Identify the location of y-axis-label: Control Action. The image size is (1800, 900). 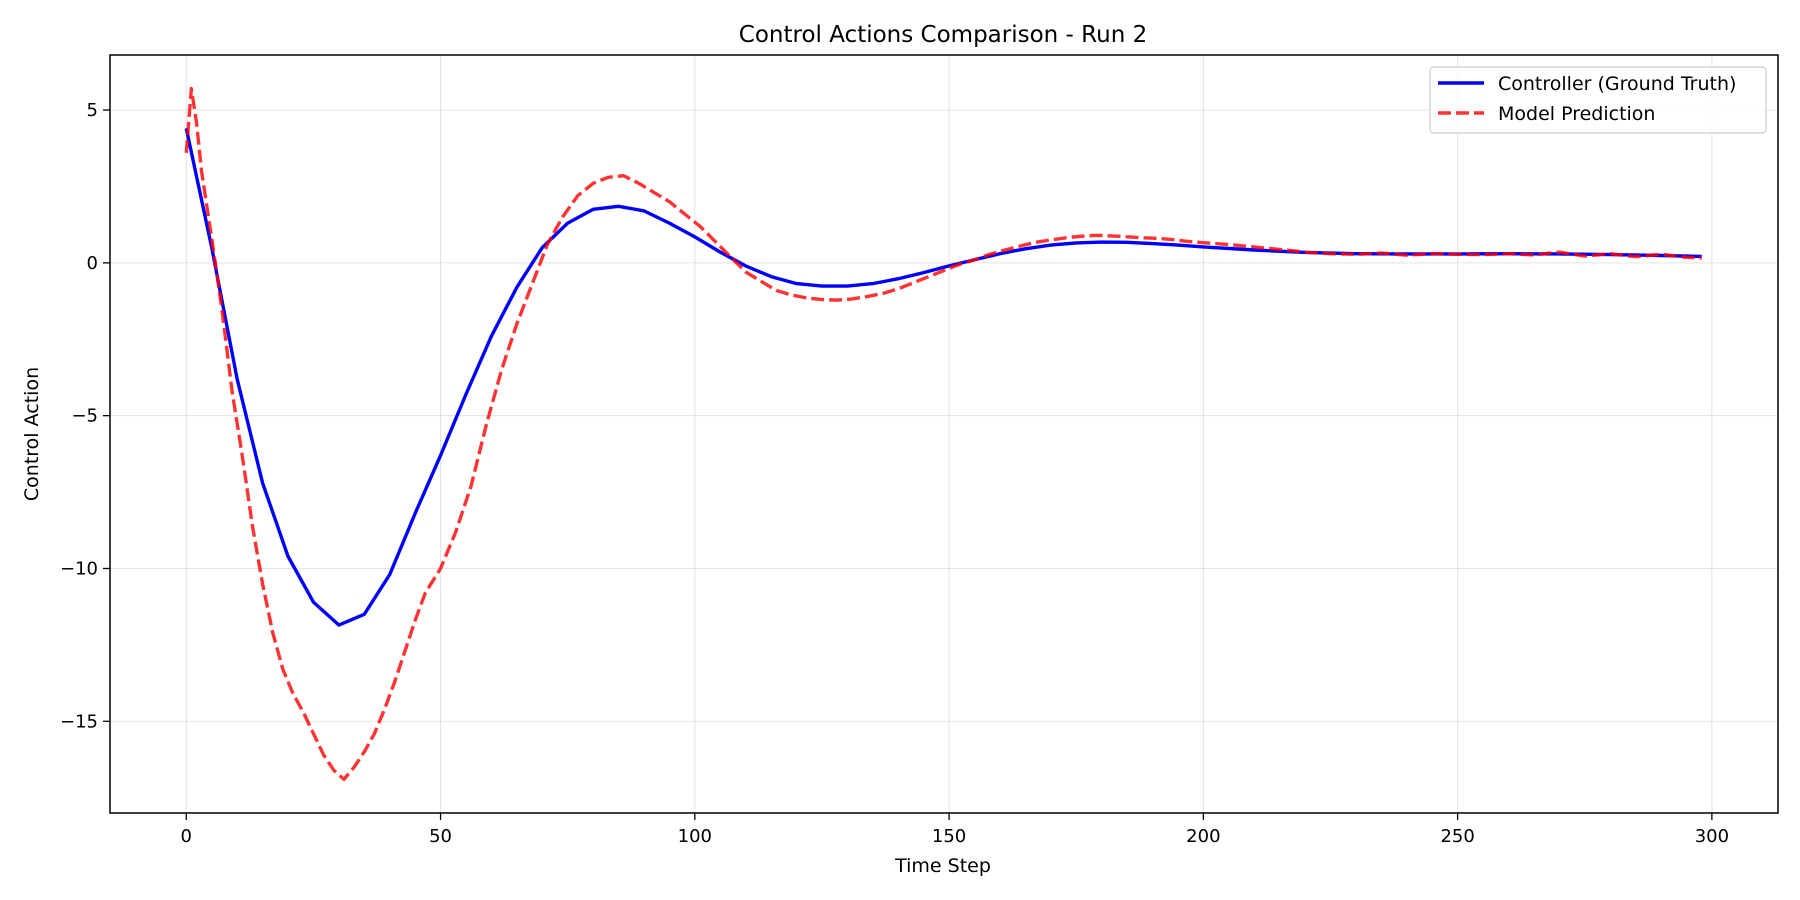
(32, 434).